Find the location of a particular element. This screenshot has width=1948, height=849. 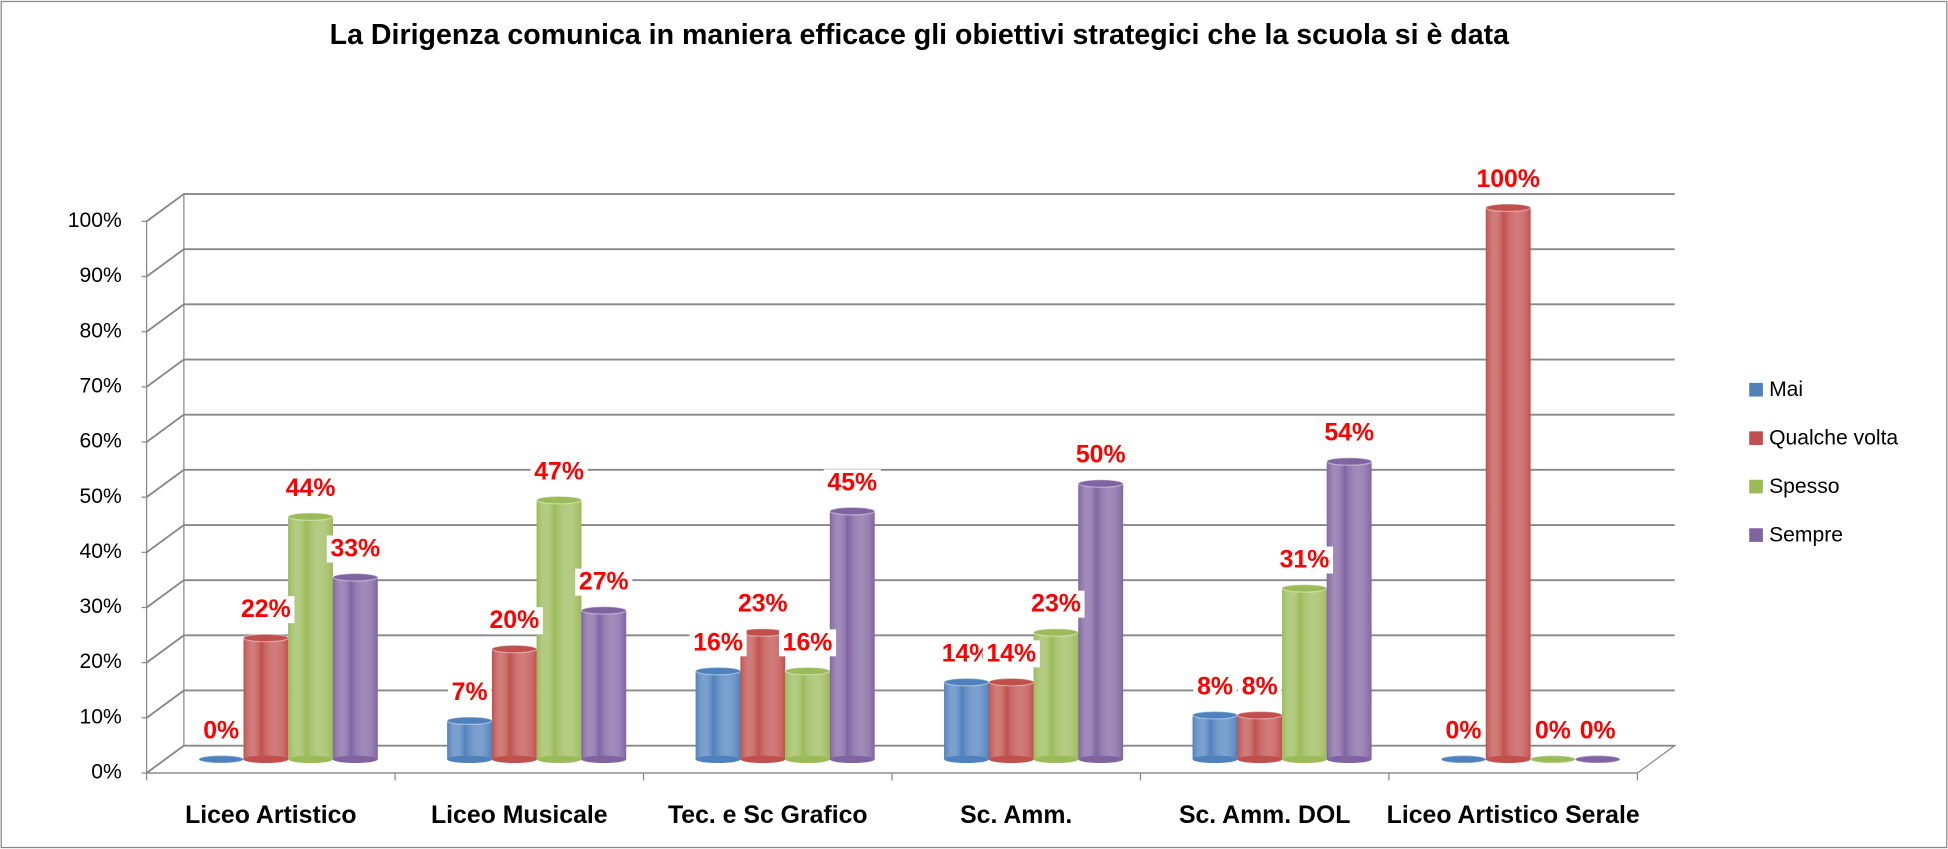

y-tick-label: 90% is located at coordinates (100, 275).